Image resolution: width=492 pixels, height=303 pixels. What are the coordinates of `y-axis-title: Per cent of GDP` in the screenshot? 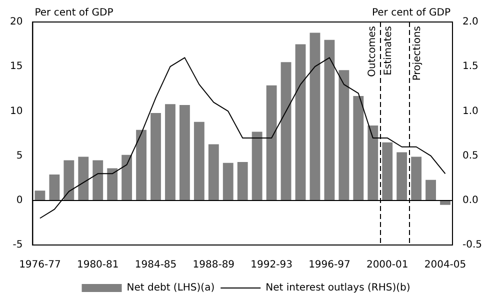 It's located at (74, 13).